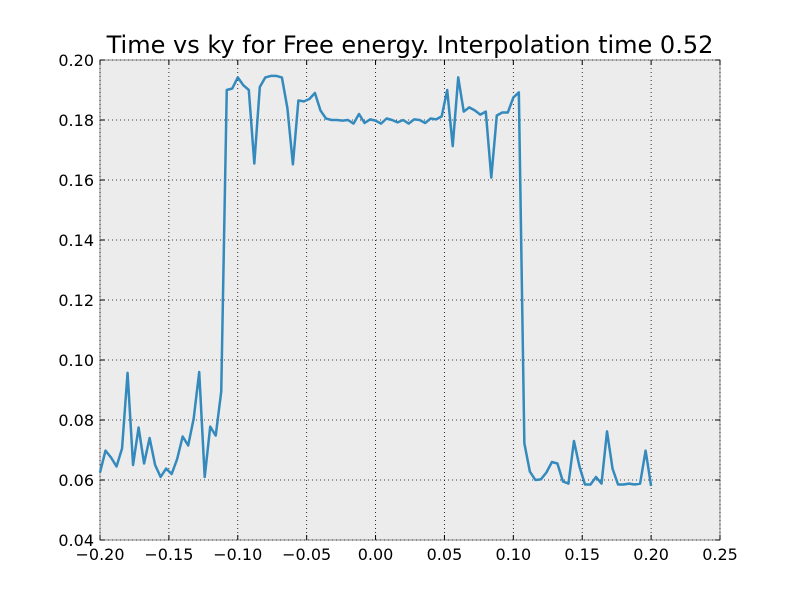 The image size is (800, 600). I want to click on y-tick-label: 0.08, so click(76, 420).